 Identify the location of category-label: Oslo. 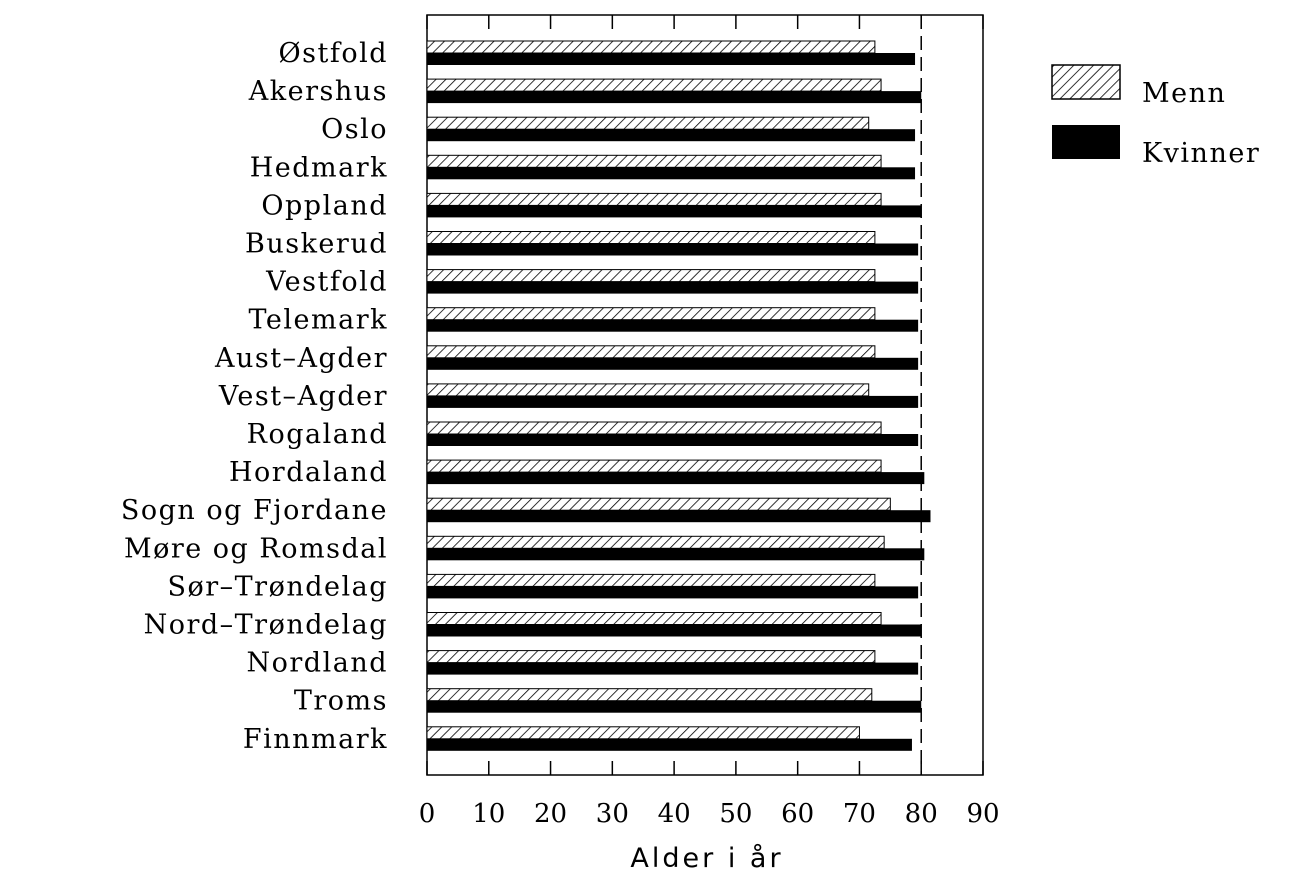
(354, 129).